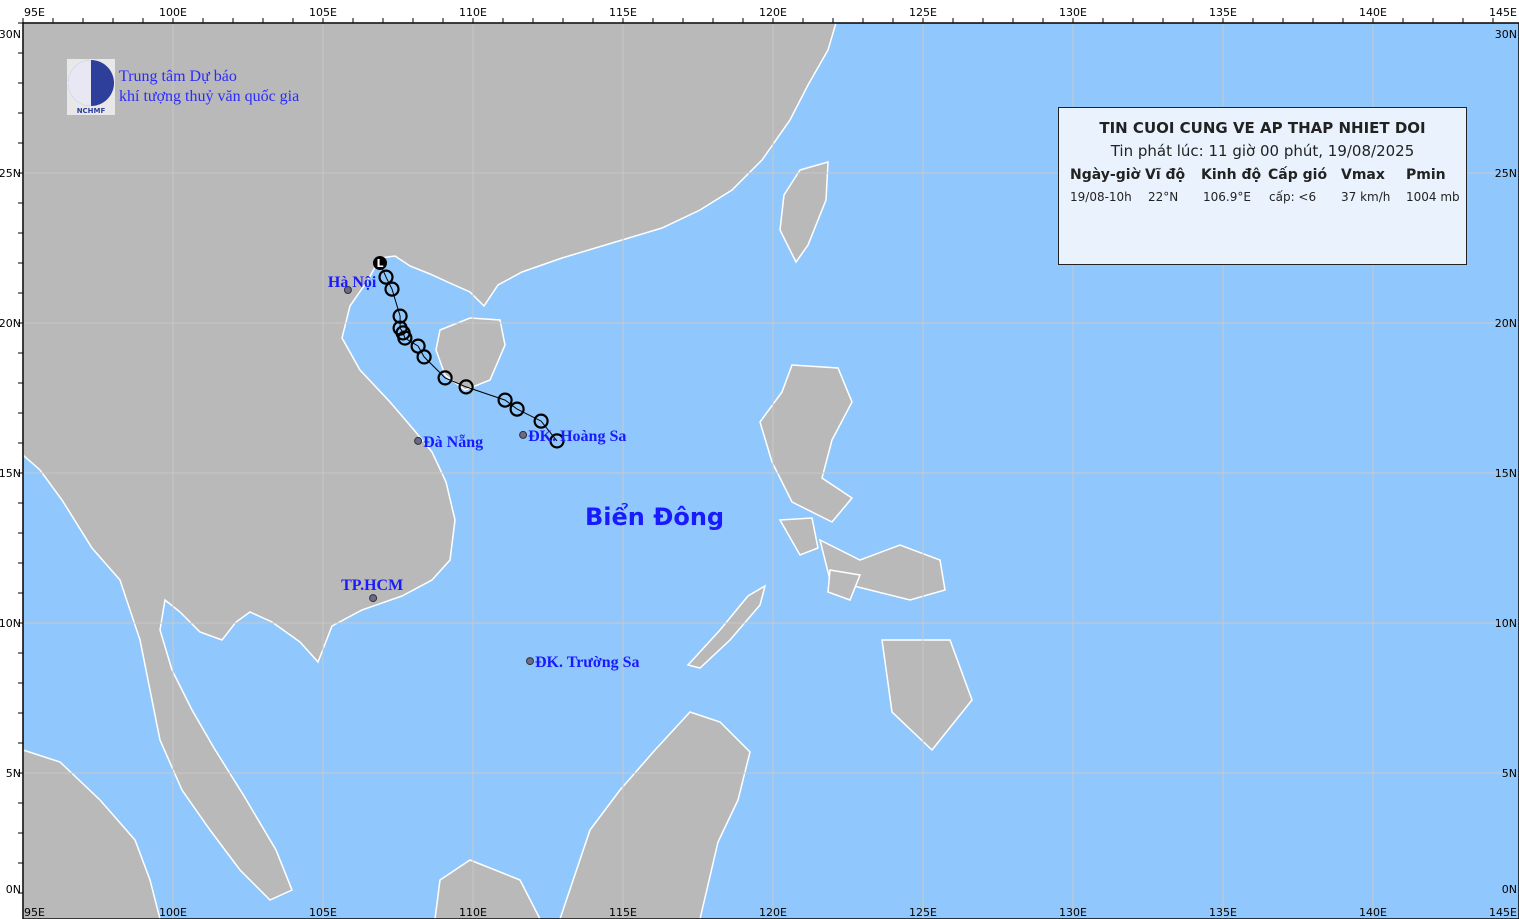 The width and height of the screenshot is (1519, 919). What do you see at coordinates (927, 695) in the screenshot?
I see `mindanao` at bounding box center [927, 695].